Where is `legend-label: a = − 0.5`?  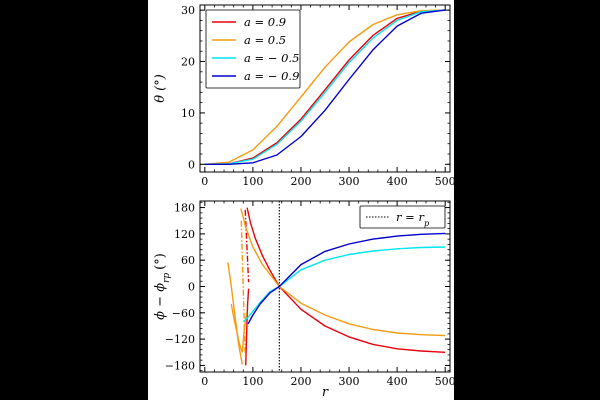
legend-label: a = − 0.5 is located at coordinates (271, 58).